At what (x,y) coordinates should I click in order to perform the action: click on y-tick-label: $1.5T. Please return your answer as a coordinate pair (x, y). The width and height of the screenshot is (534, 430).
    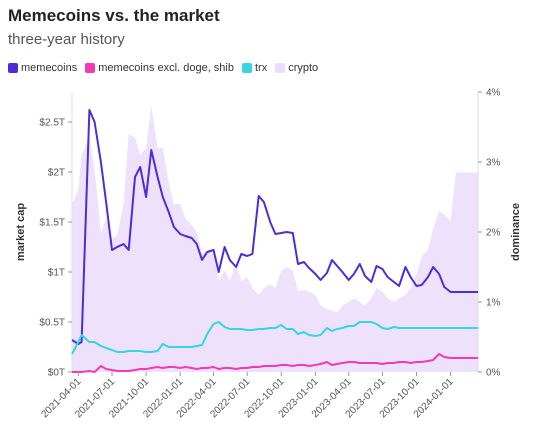
    Looking at the image, I should click on (52, 223).